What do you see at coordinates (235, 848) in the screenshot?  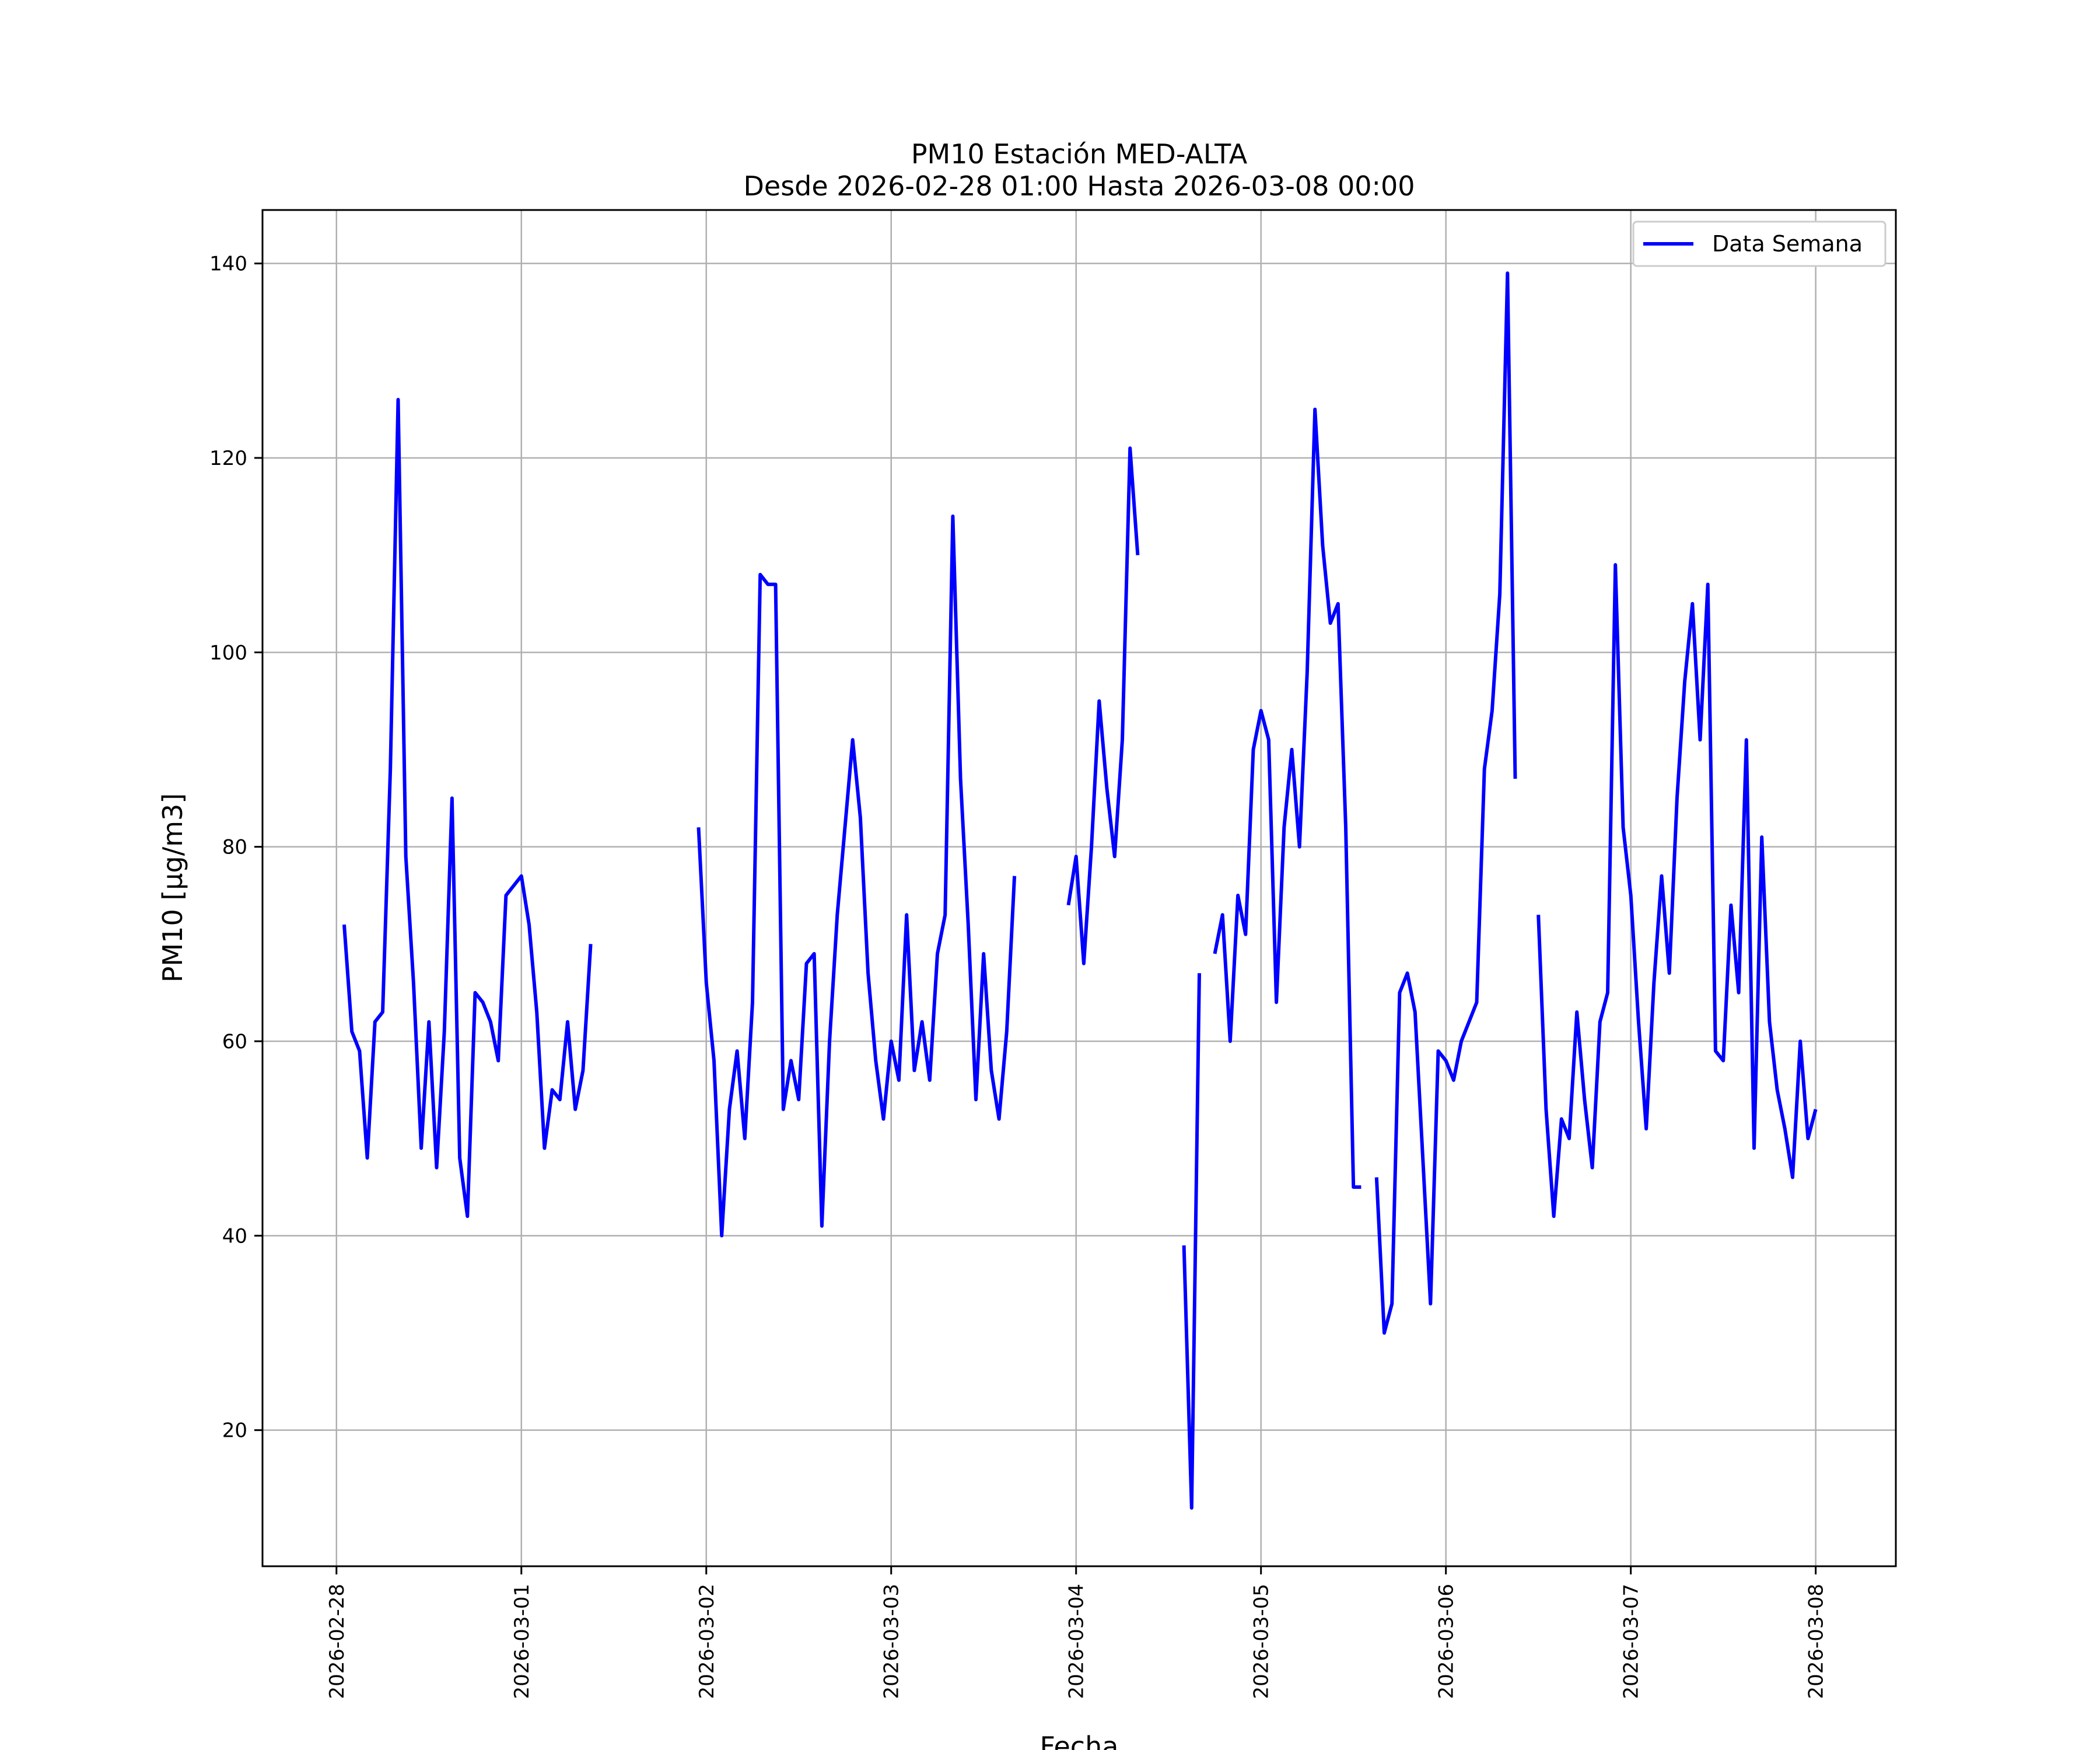 I see `y-tick-label: 80` at bounding box center [235, 848].